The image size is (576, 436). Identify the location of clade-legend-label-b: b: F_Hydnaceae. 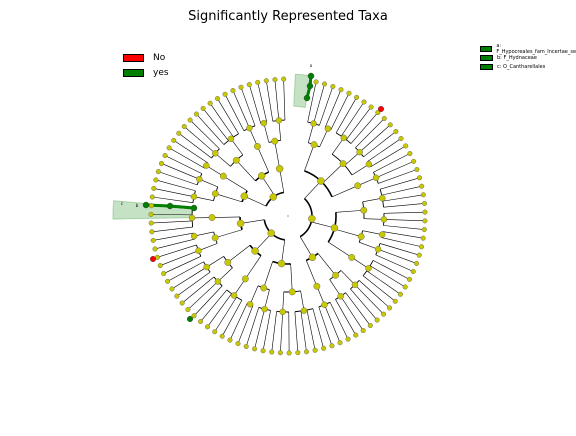
(517, 58).